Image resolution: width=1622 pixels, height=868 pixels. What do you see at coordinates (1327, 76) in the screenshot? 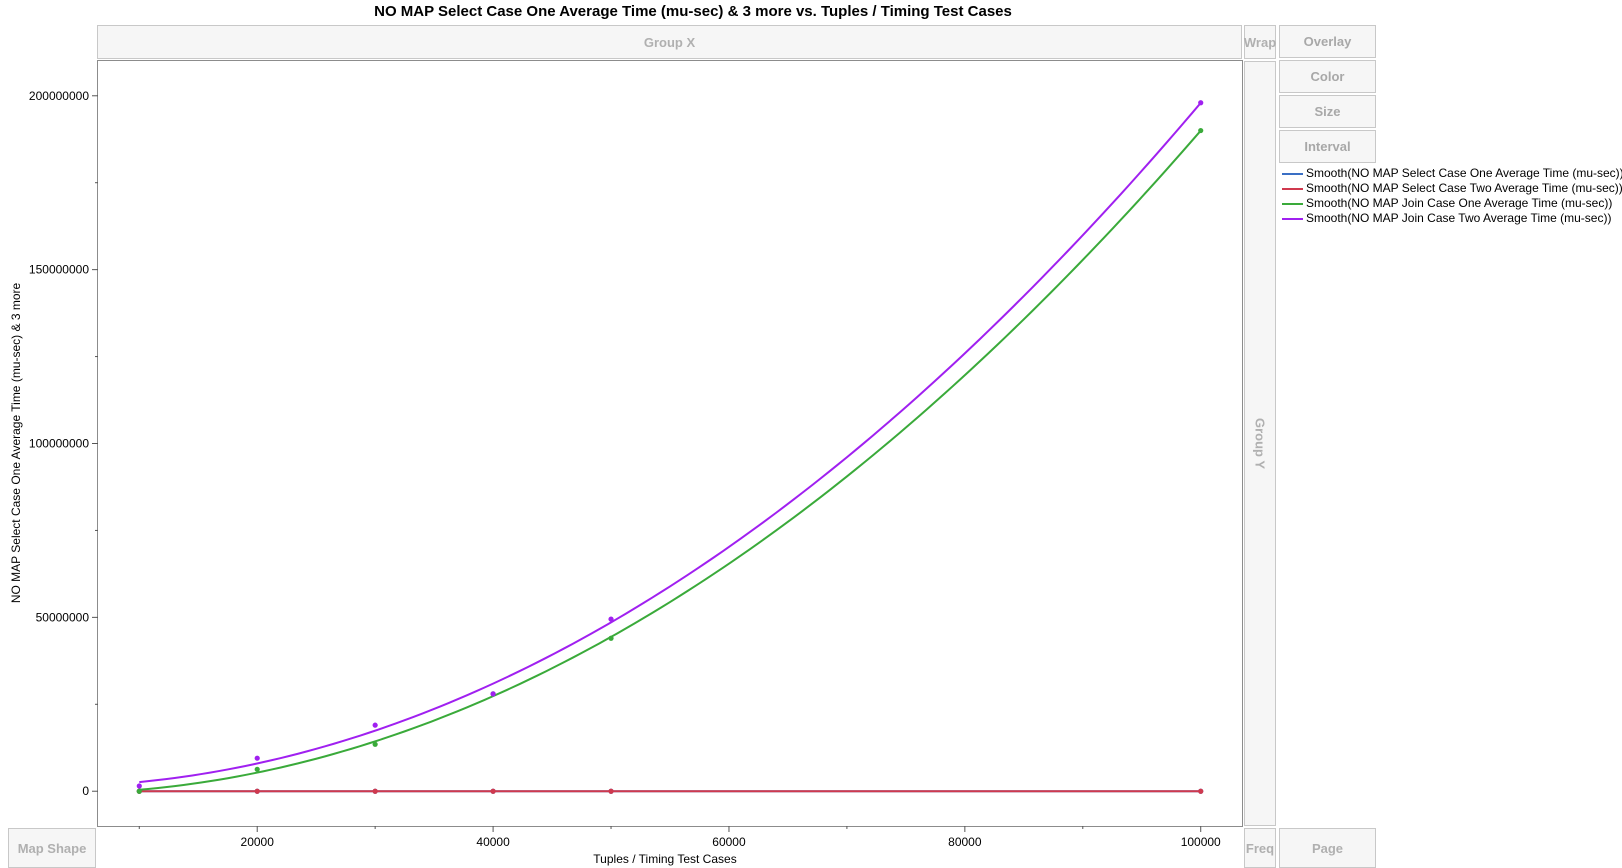
I see `color-button: Color` at bounding box center [1327, 76].